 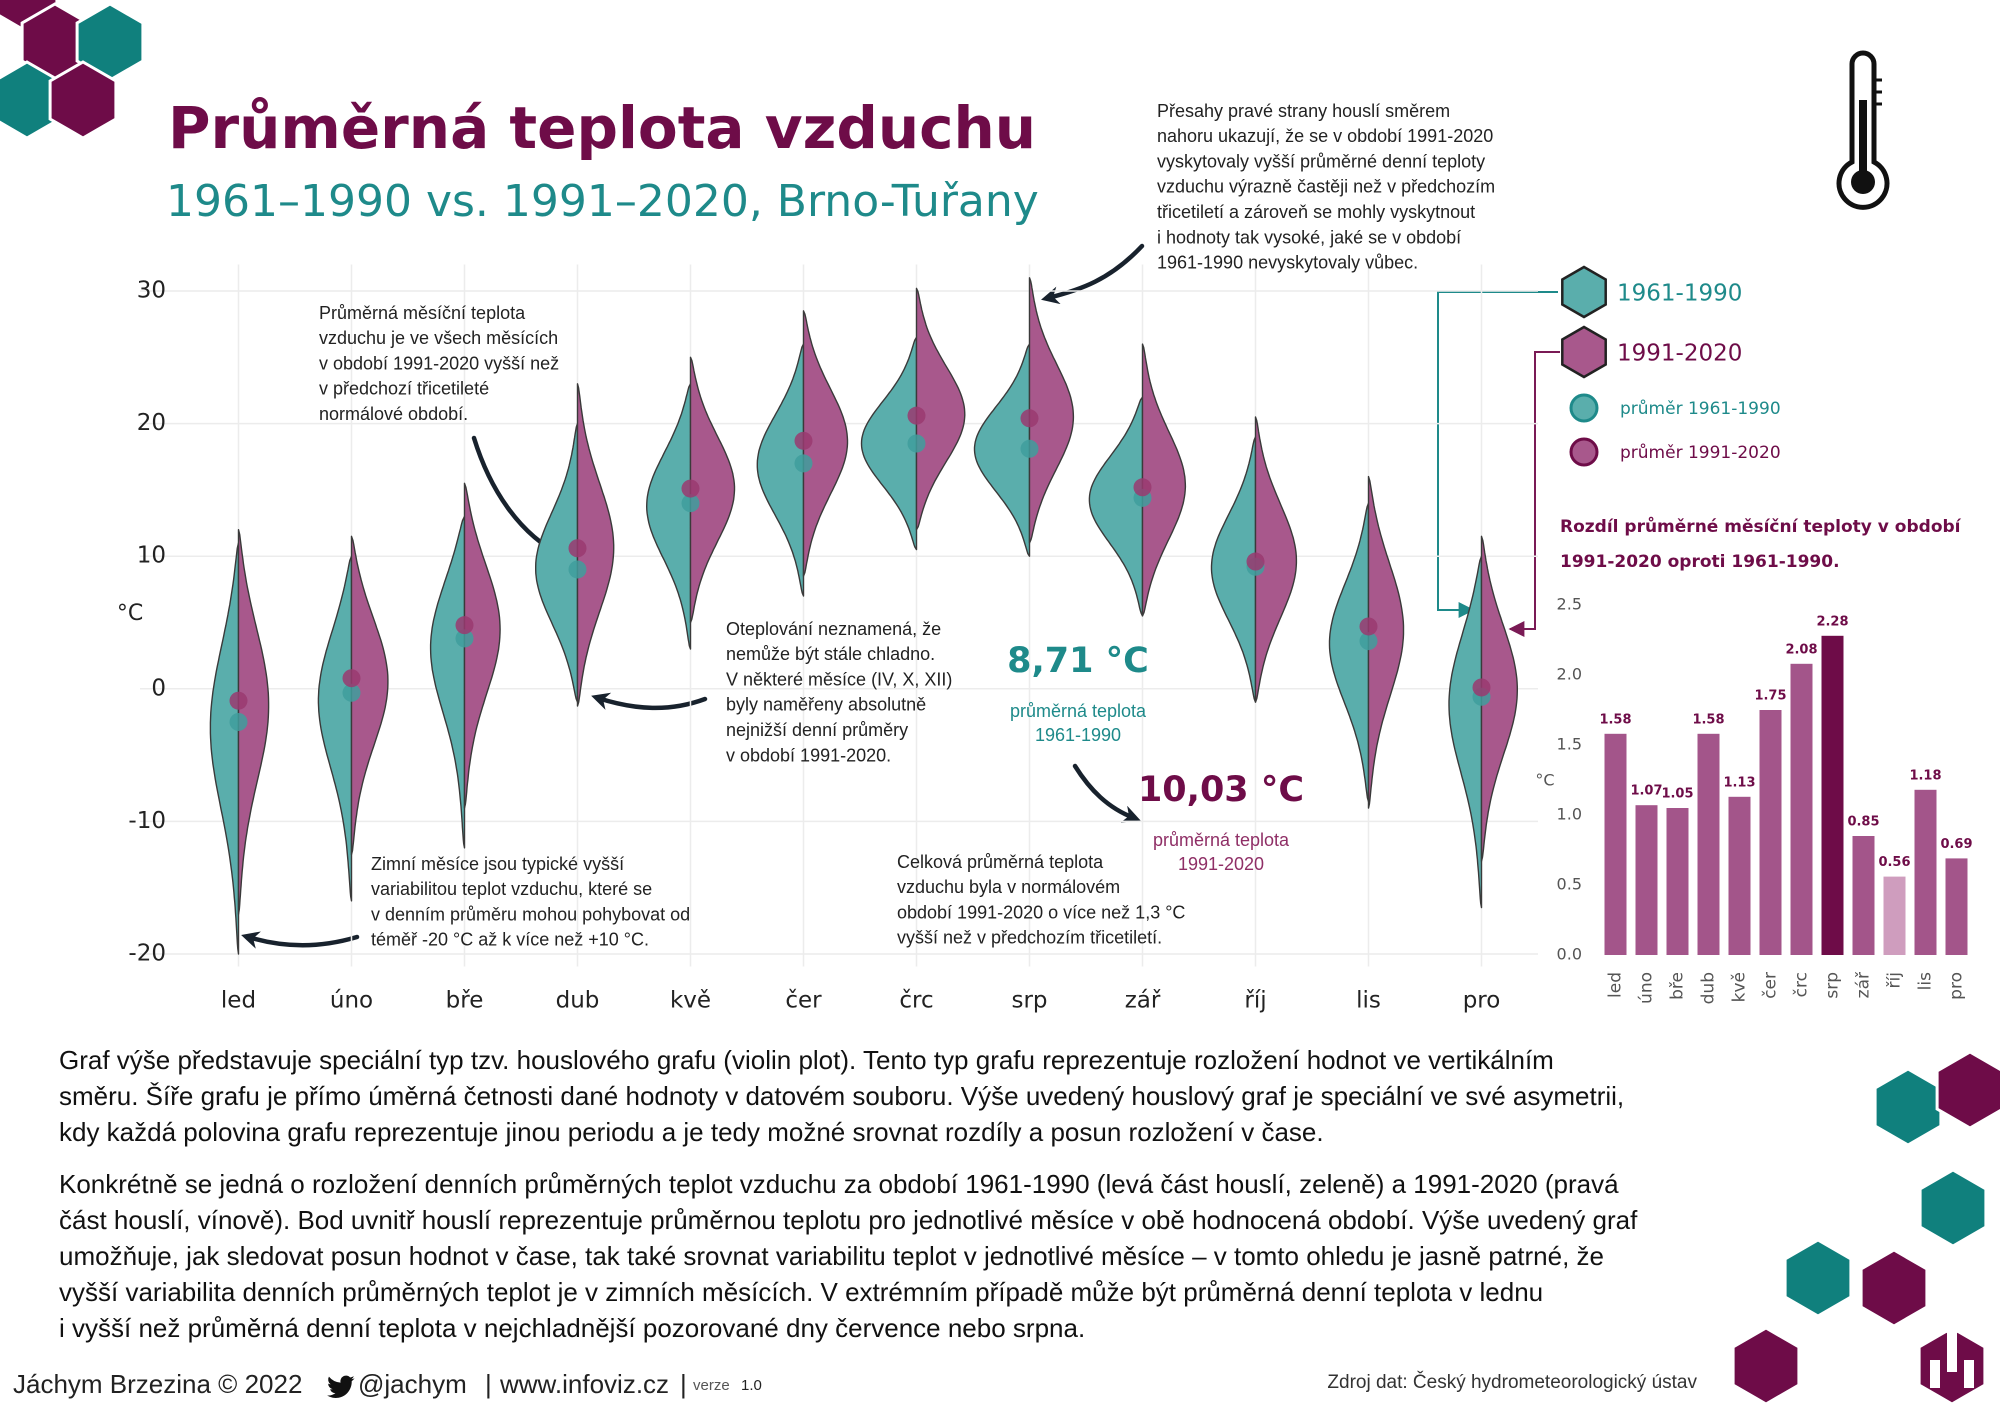 What do you see at coordinates (1041, 912) in the screenshot?
I see `annotation-line: období 1991-2020 o více než 1,3 °C` at bounding box center [1041, 912].